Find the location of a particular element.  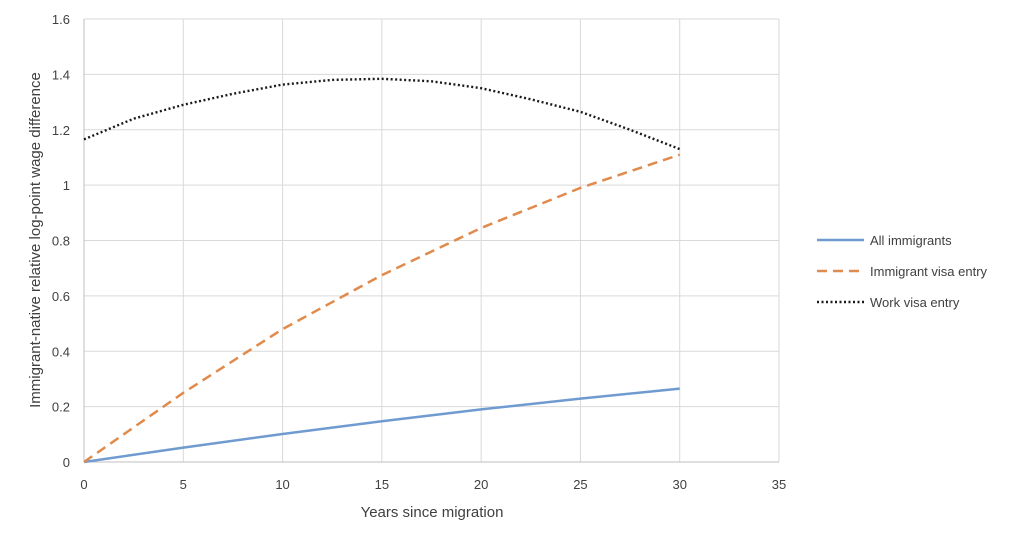

legend-label: Immigrant visa entry is located at coordinates (929, 271).